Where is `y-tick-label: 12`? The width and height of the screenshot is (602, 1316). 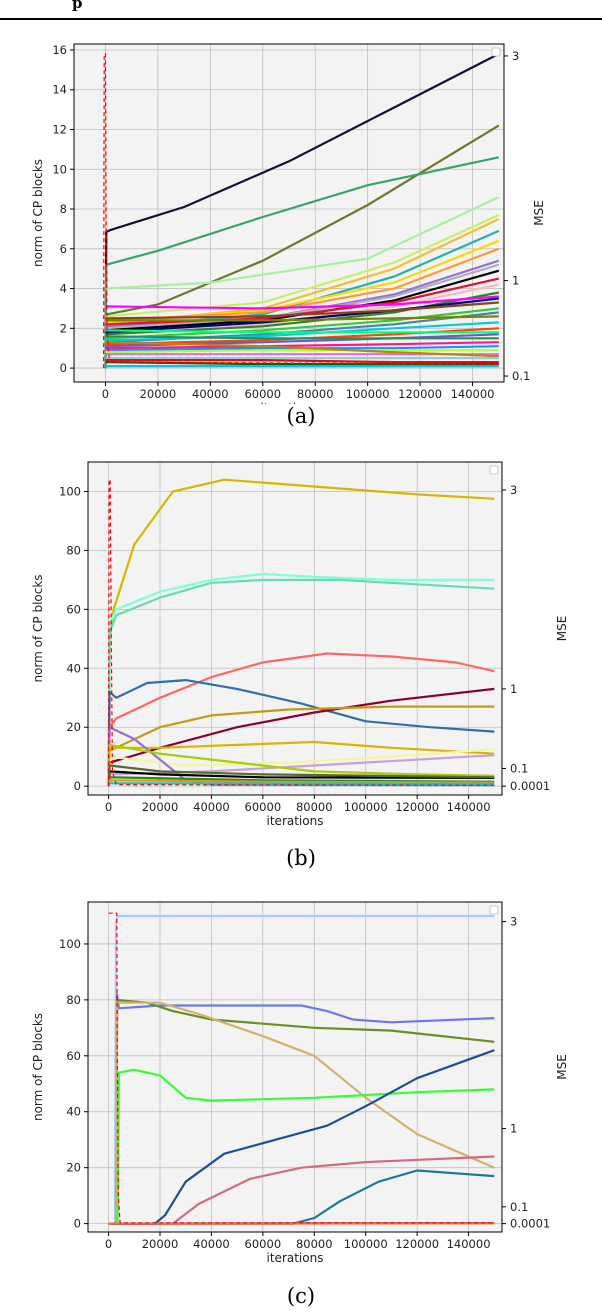
y-tick-label: 12 is located at coordinates (59, 129).